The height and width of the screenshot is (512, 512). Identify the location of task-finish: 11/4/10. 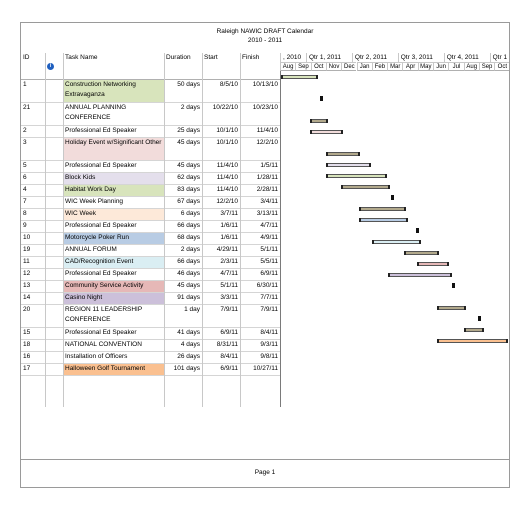
(260, 131).